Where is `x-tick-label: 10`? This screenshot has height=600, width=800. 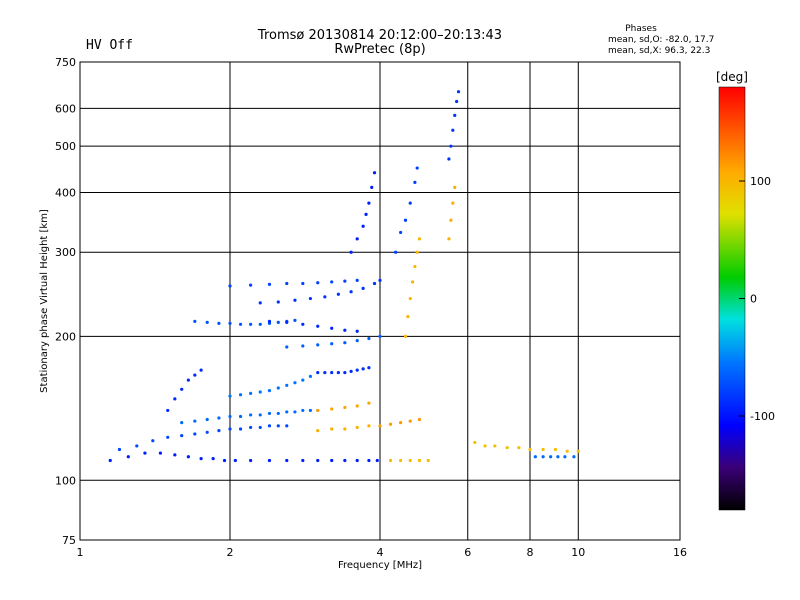 x-tick-label: 10 is located at coordinates (578, 552).